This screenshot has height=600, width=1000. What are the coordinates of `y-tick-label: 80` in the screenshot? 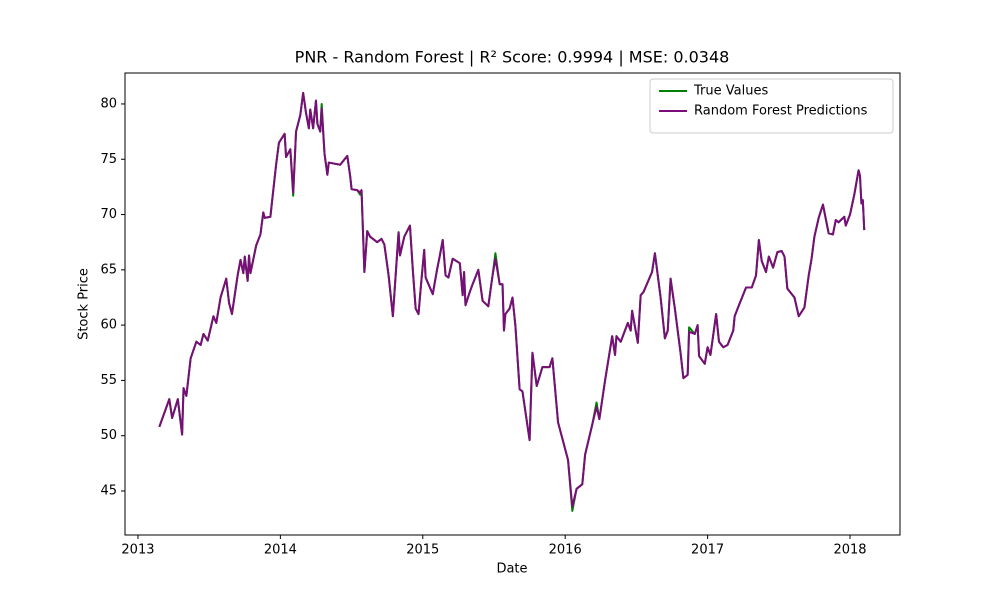 It's located at (108, 103).